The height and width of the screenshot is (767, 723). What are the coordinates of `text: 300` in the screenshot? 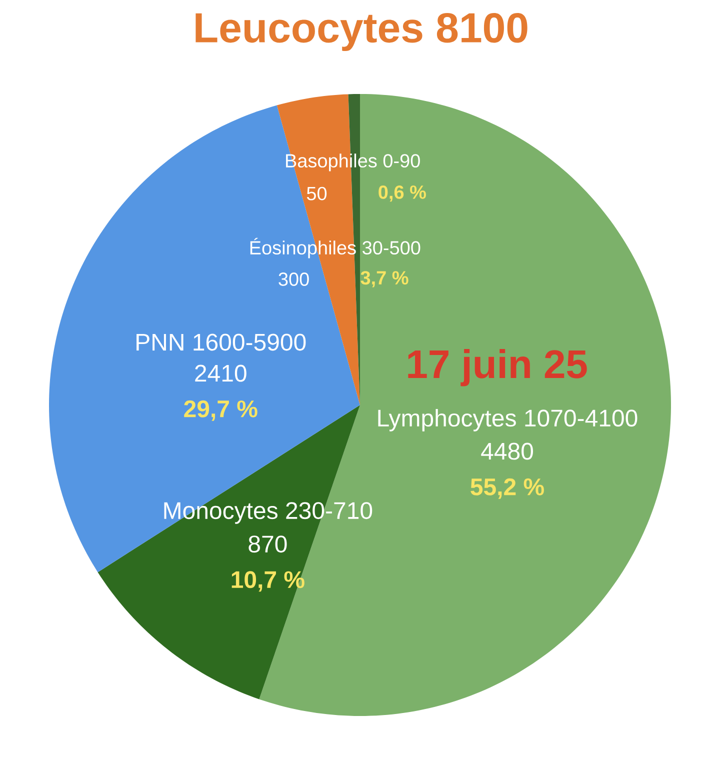 It's located at (293, 279).